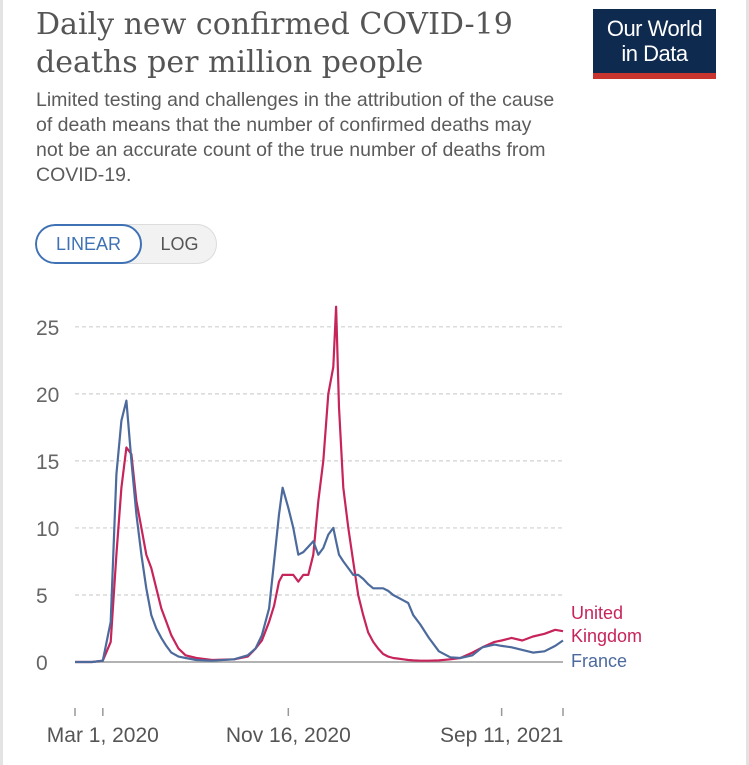 The image size is (749, 765). Describe the element at coordinates (1, 382) in the screenshot. I see `frame-left-border` at that location.